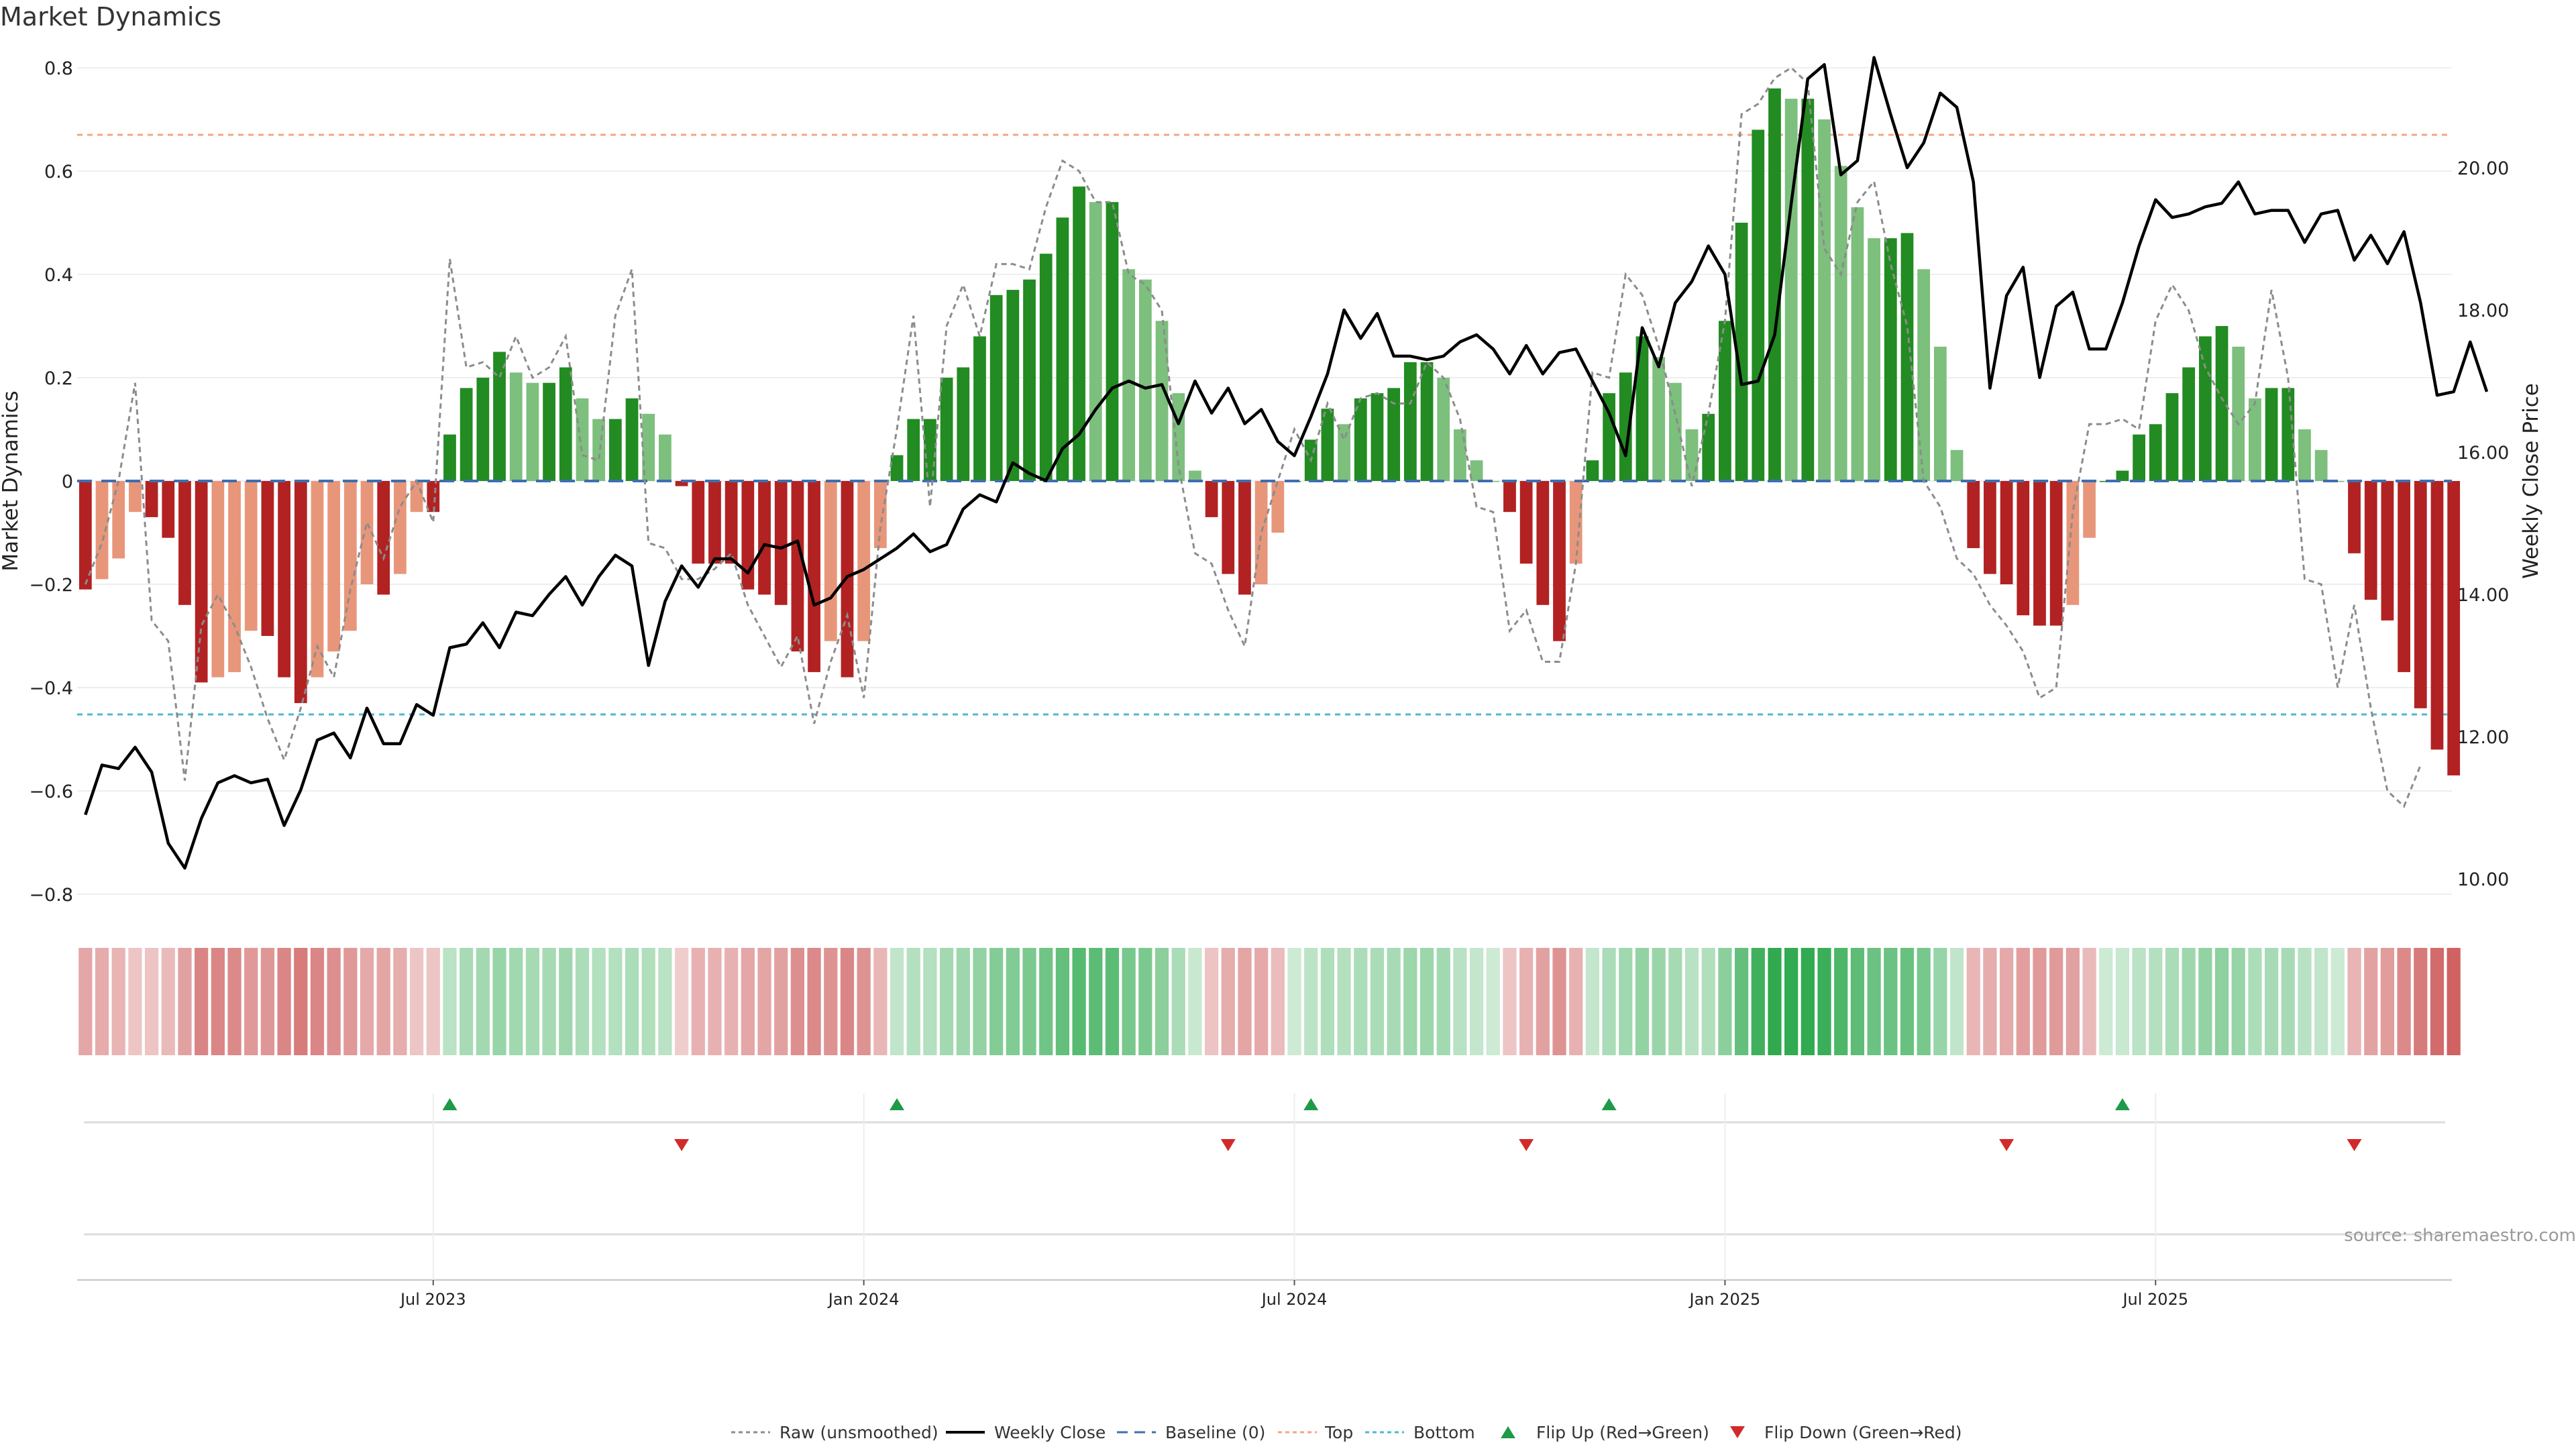 The height and width of the screenshot is (1449, 2576). Describe the element at coordinates (58, 68) in the screenshot. I see `left-tick-label: 0.8` at that location.